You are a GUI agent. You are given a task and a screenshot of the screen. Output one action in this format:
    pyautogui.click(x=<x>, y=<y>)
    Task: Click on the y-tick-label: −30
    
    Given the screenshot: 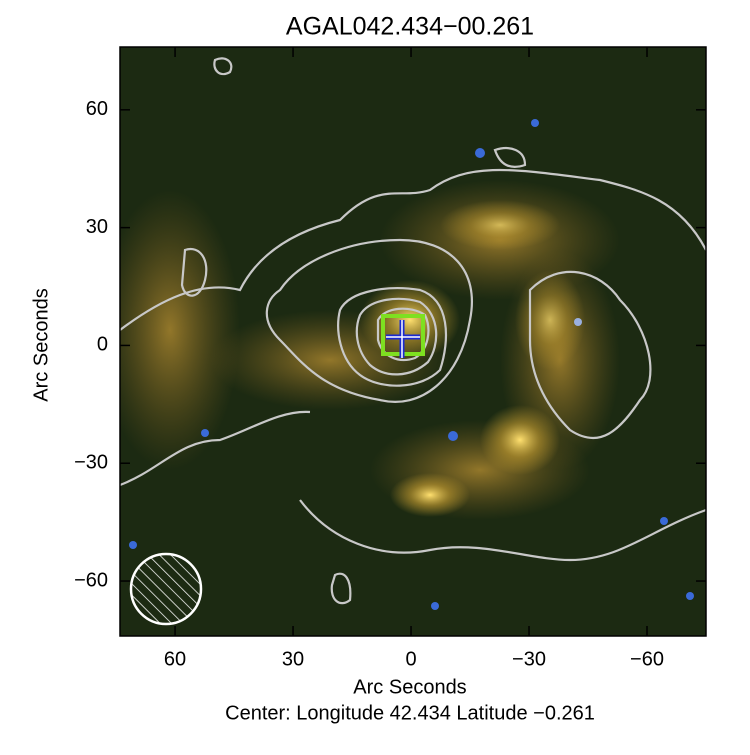 What is the action you would take?
    pyautogui.click(x=91, y=463)
    